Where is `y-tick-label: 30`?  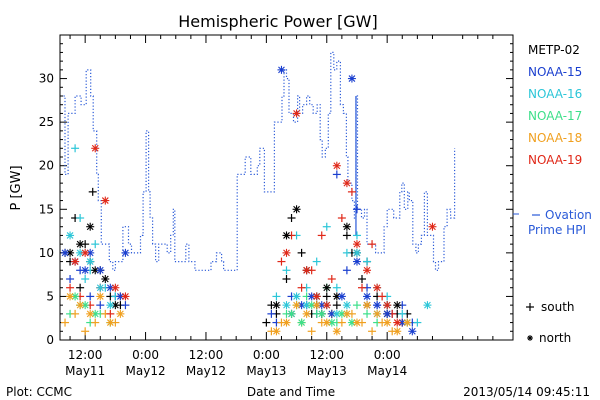 y-tick-label: 30 is located at coordinates (46, 79).